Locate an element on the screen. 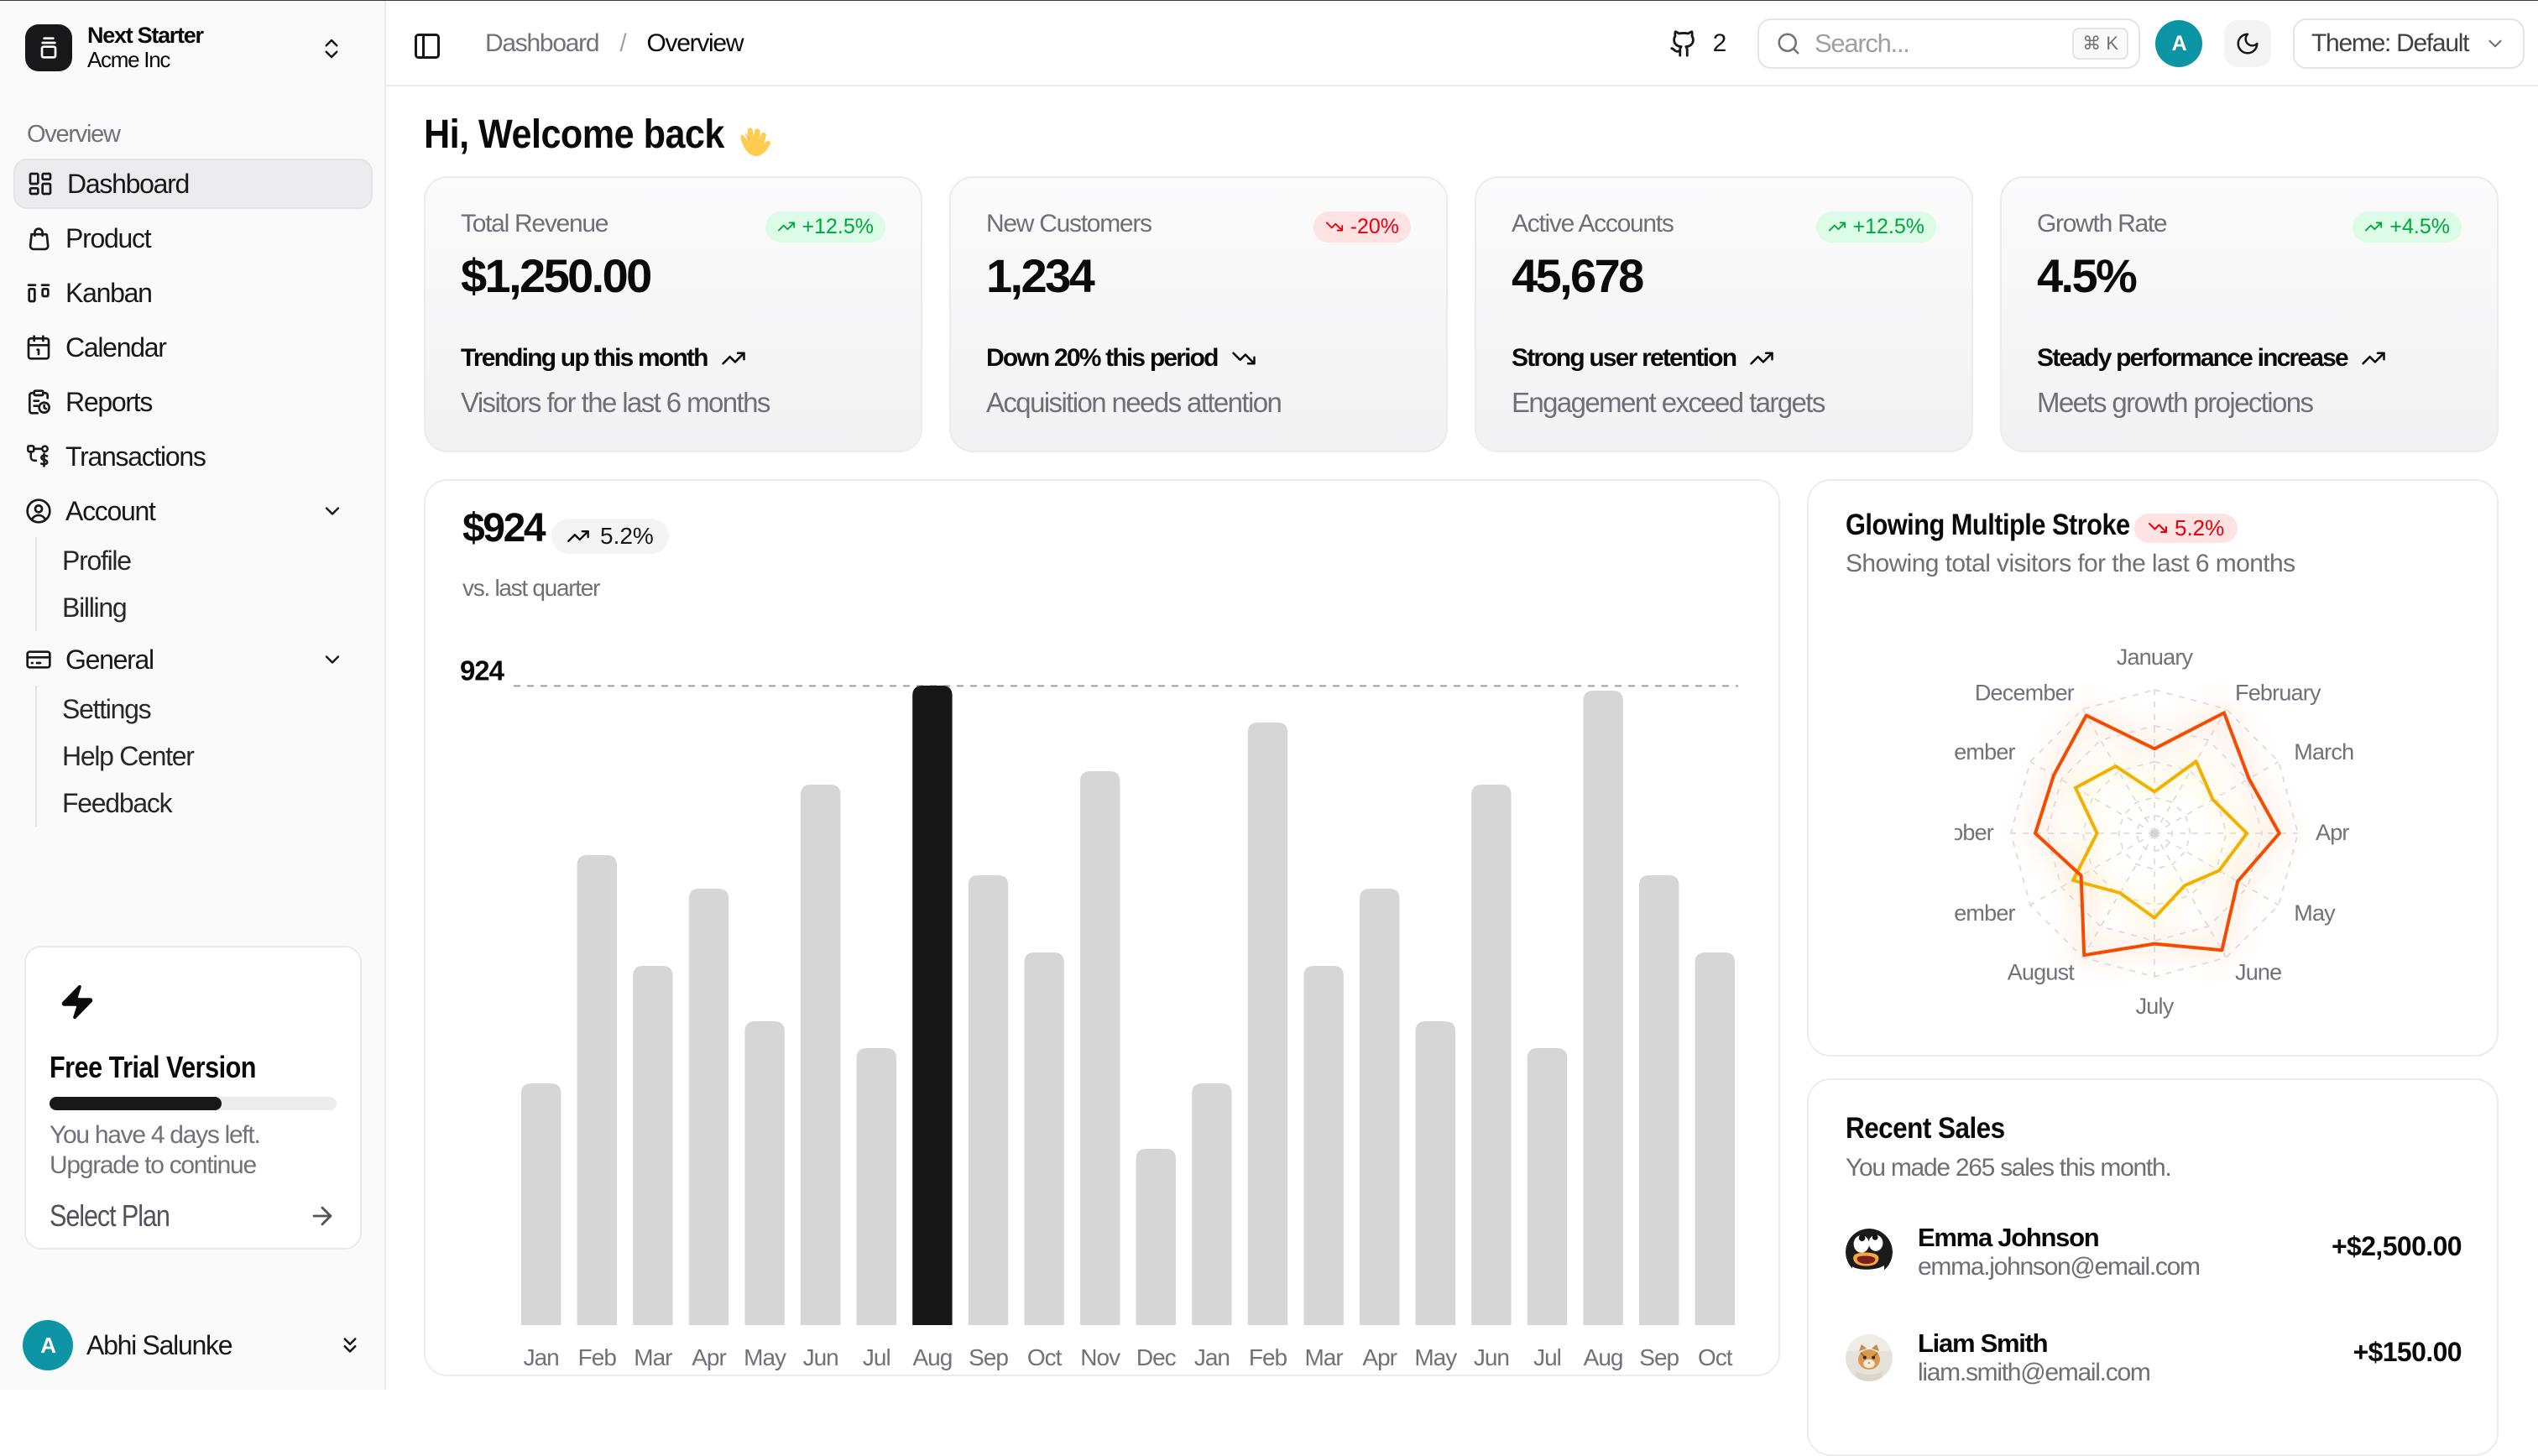 The image size is (2538, 1456). svg-text: November is located at coordinates (1985, 752).